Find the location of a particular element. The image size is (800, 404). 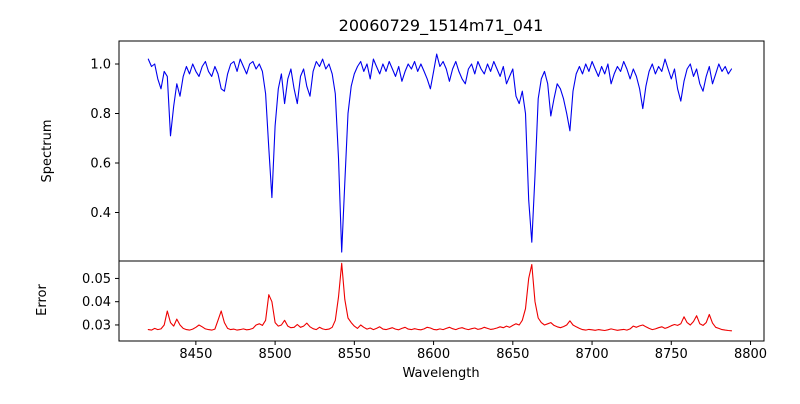

error-y-tick-label: 0.04 is located at coordinates (96, 302).